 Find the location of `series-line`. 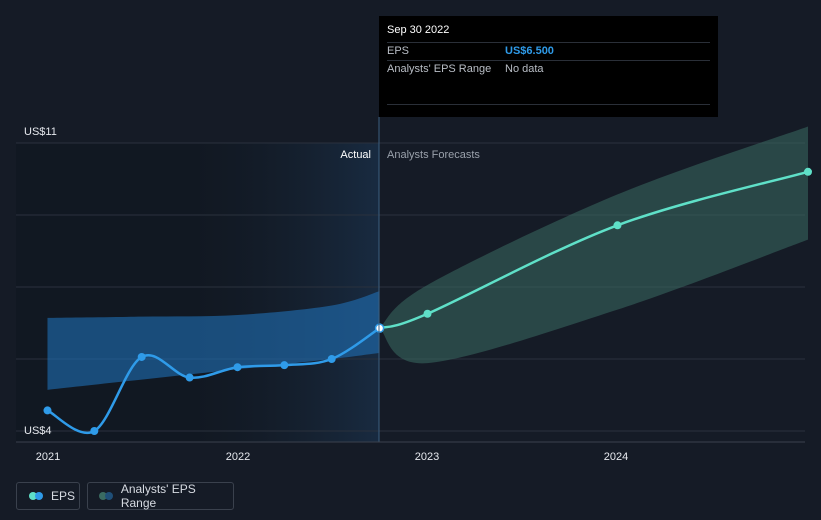

series-line is located at coordinates (213, 380).